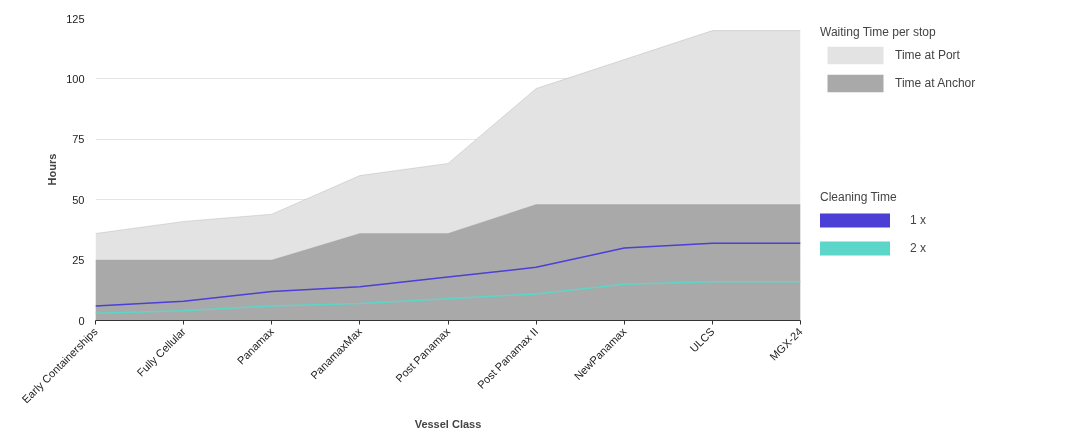 This screenshot has width=1079, height=432. What do you see at coordinates (918, 248) in the screenshot?
I see `text: 2 x` at bounding box center [918, 248].